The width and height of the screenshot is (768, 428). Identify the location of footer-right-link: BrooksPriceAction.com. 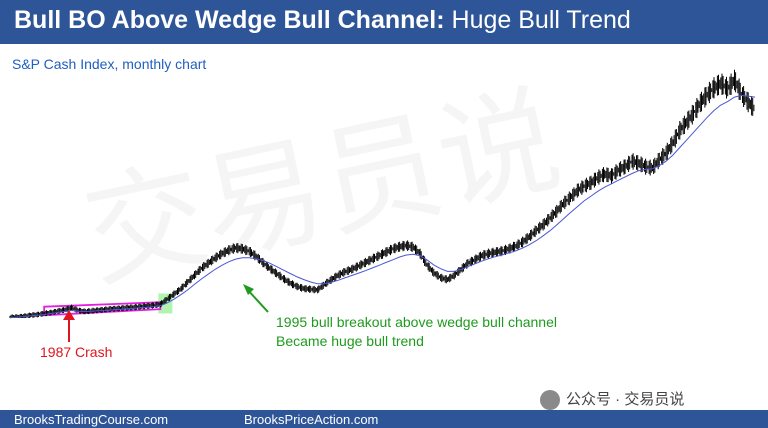
(311, 419).